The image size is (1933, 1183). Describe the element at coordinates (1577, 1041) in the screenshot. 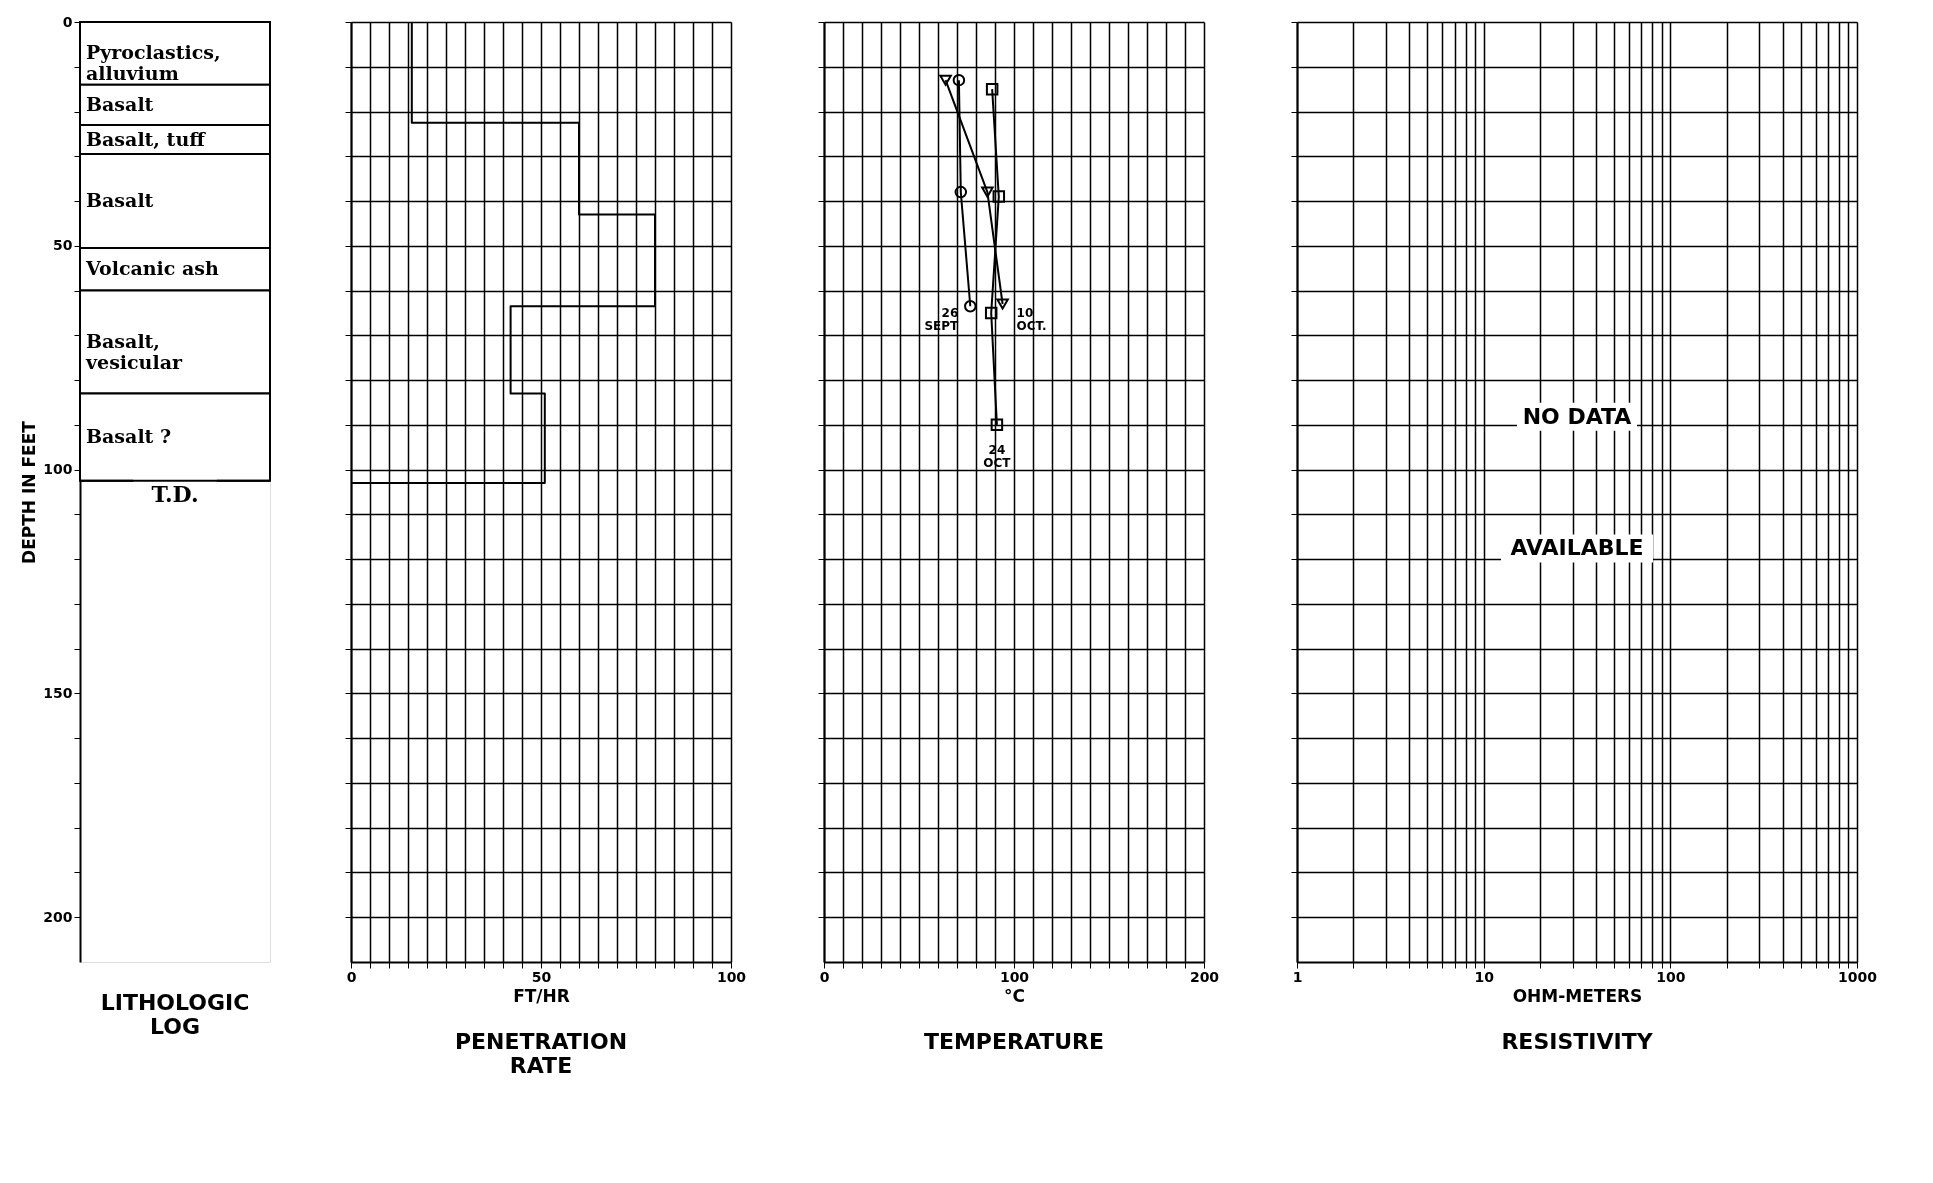

I see `text: RESISTIVITY` at that location.